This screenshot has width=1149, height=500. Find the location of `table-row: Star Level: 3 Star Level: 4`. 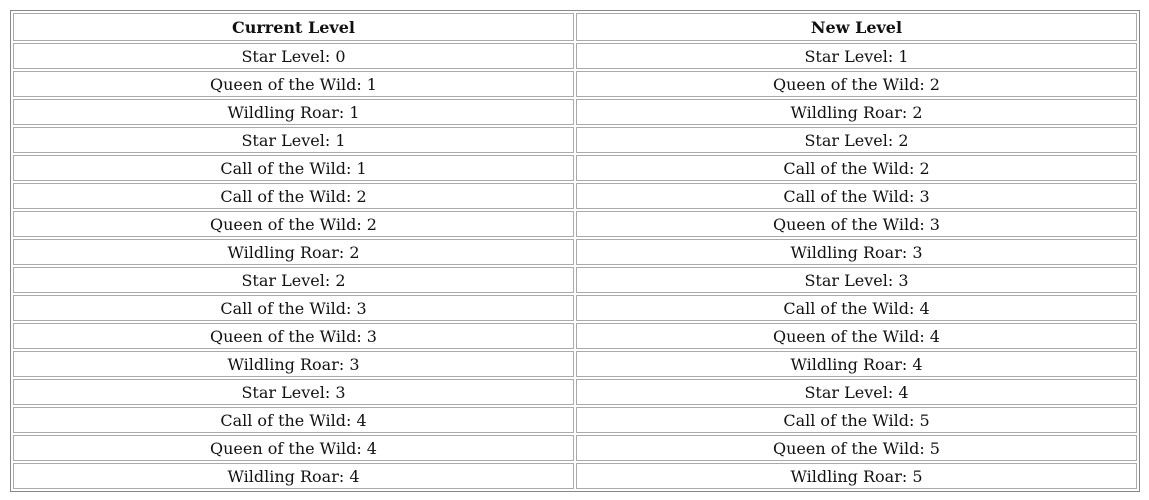

table-row: Star Level: 3 Star Level: 4 is located at coordinates (575, 392).